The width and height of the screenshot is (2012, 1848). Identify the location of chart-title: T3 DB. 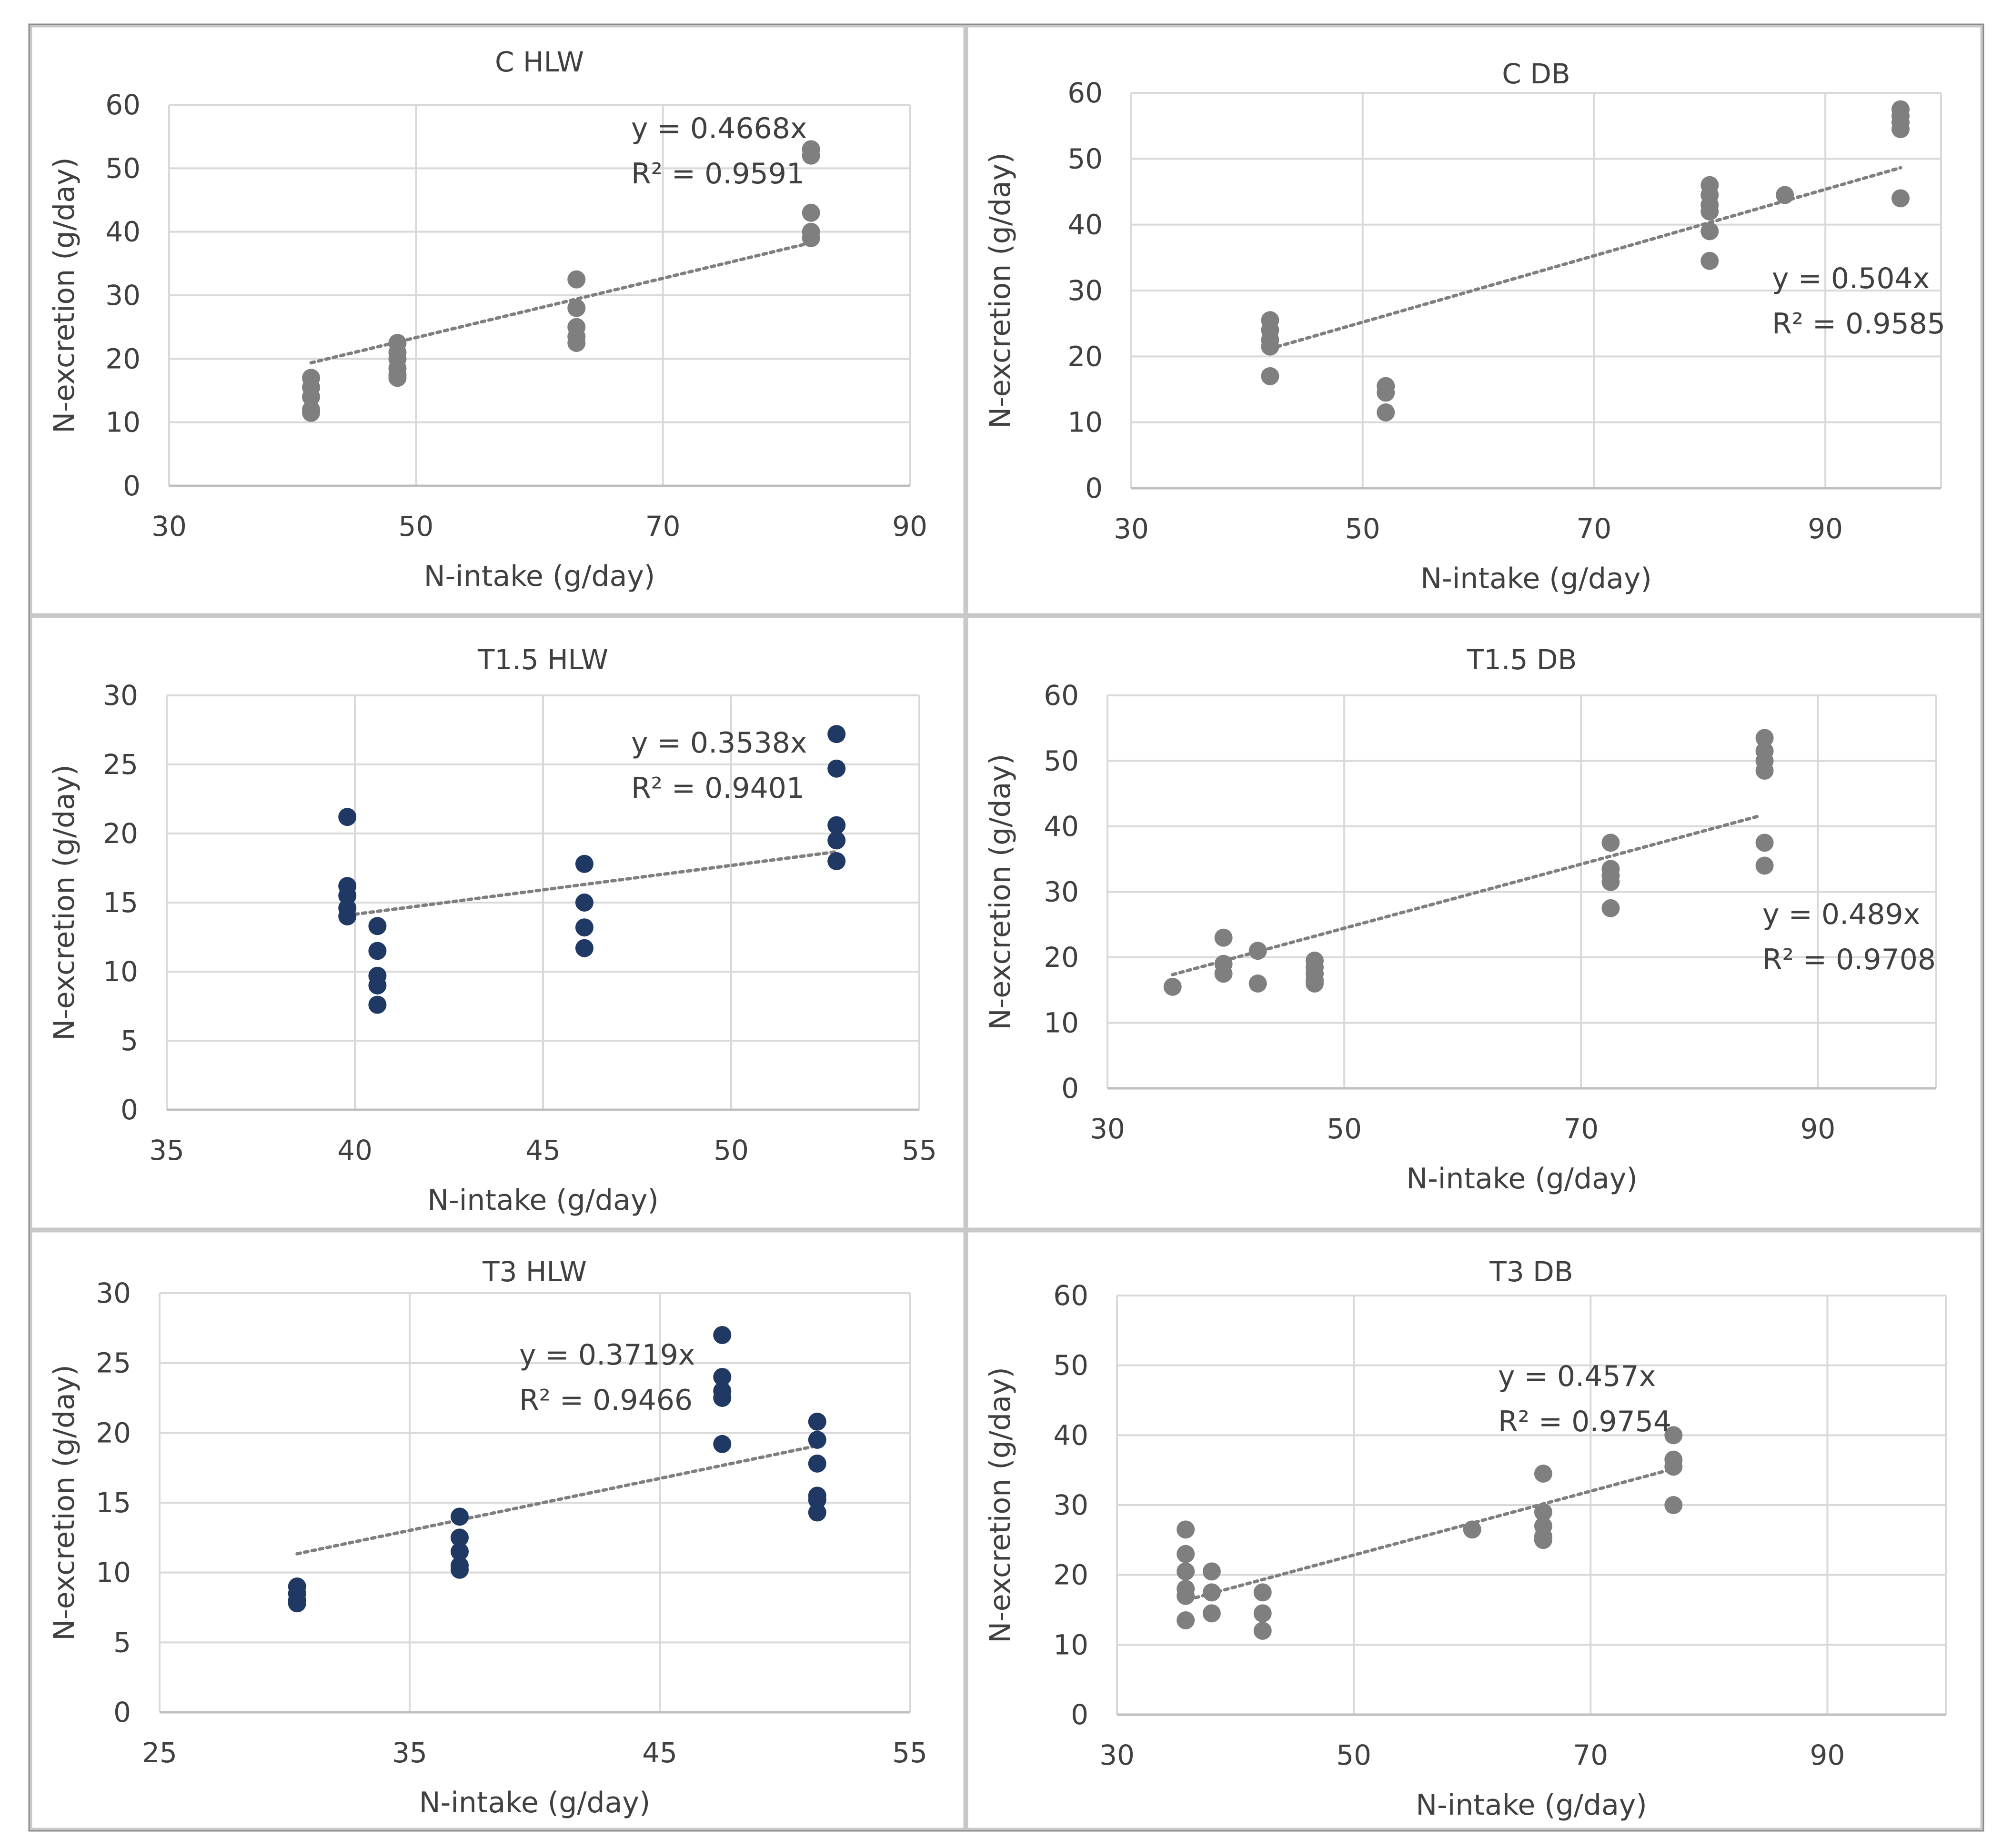
(1531, 1271).